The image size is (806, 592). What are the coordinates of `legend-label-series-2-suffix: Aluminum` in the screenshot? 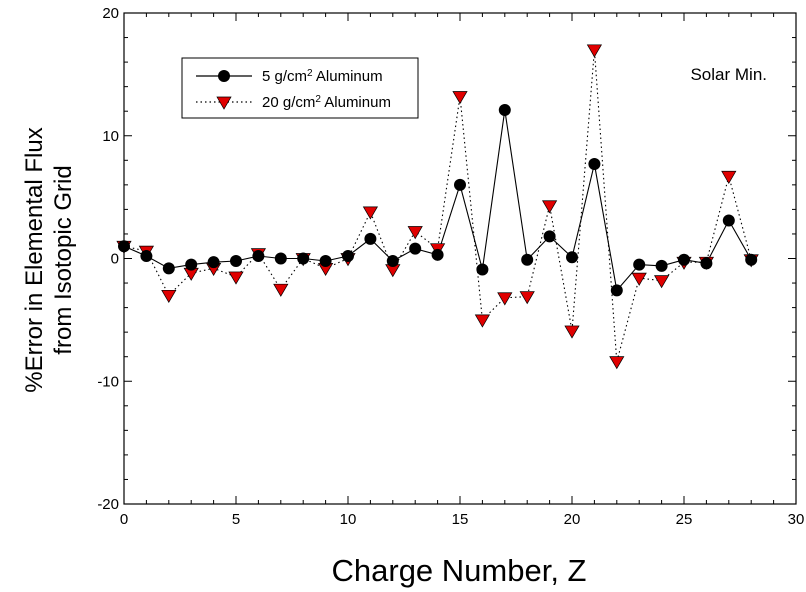 It's located at (356, 102).